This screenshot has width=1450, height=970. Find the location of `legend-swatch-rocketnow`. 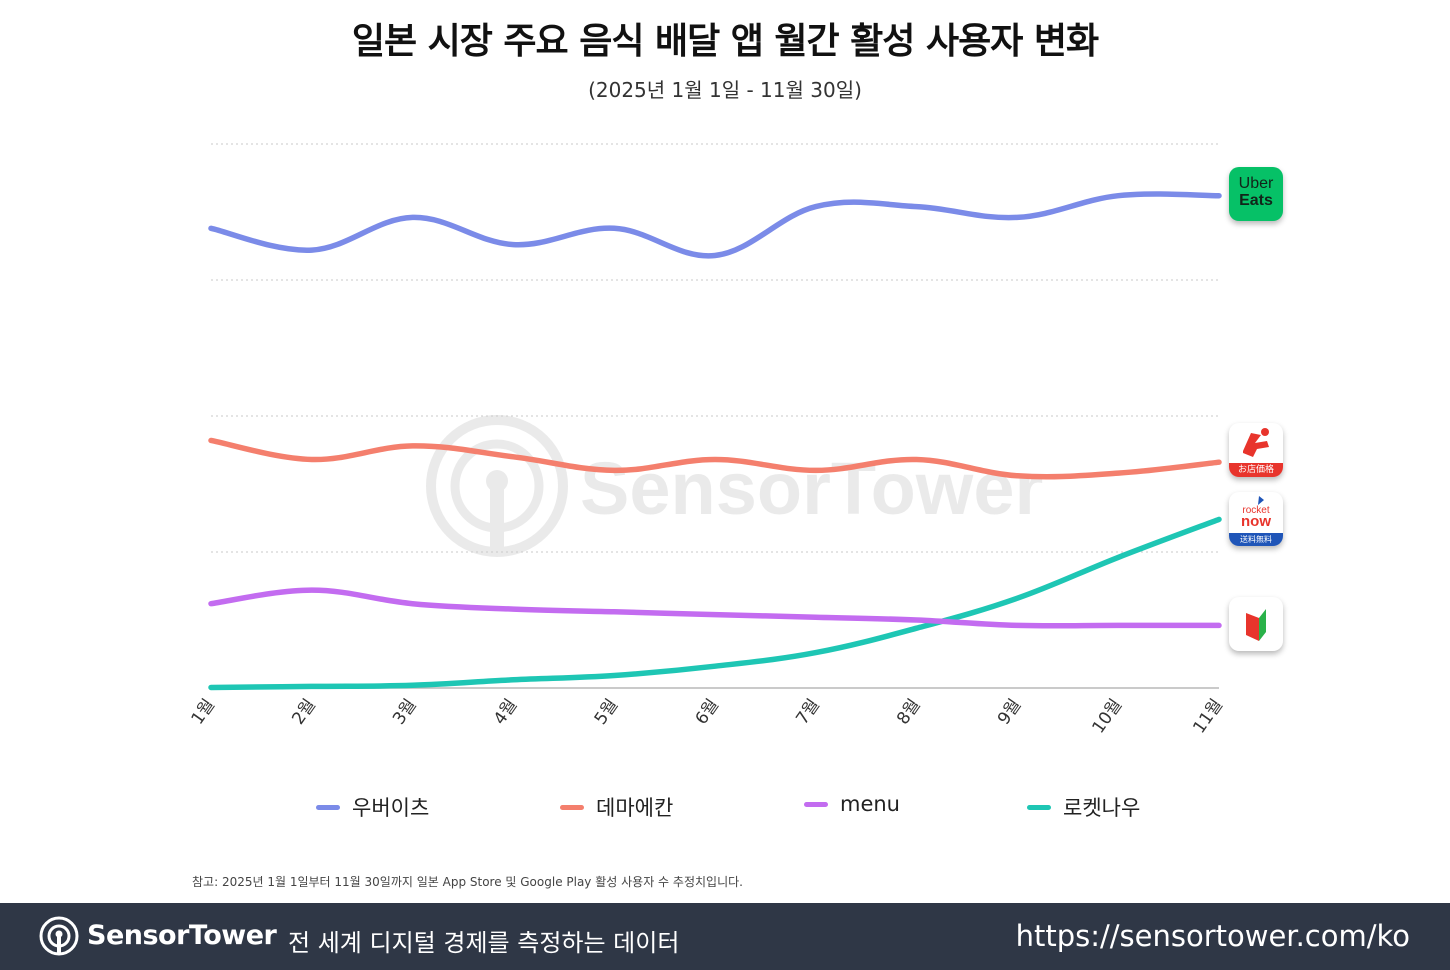

legend-swatch-rocketnow is located at coordinates (1039, 807).